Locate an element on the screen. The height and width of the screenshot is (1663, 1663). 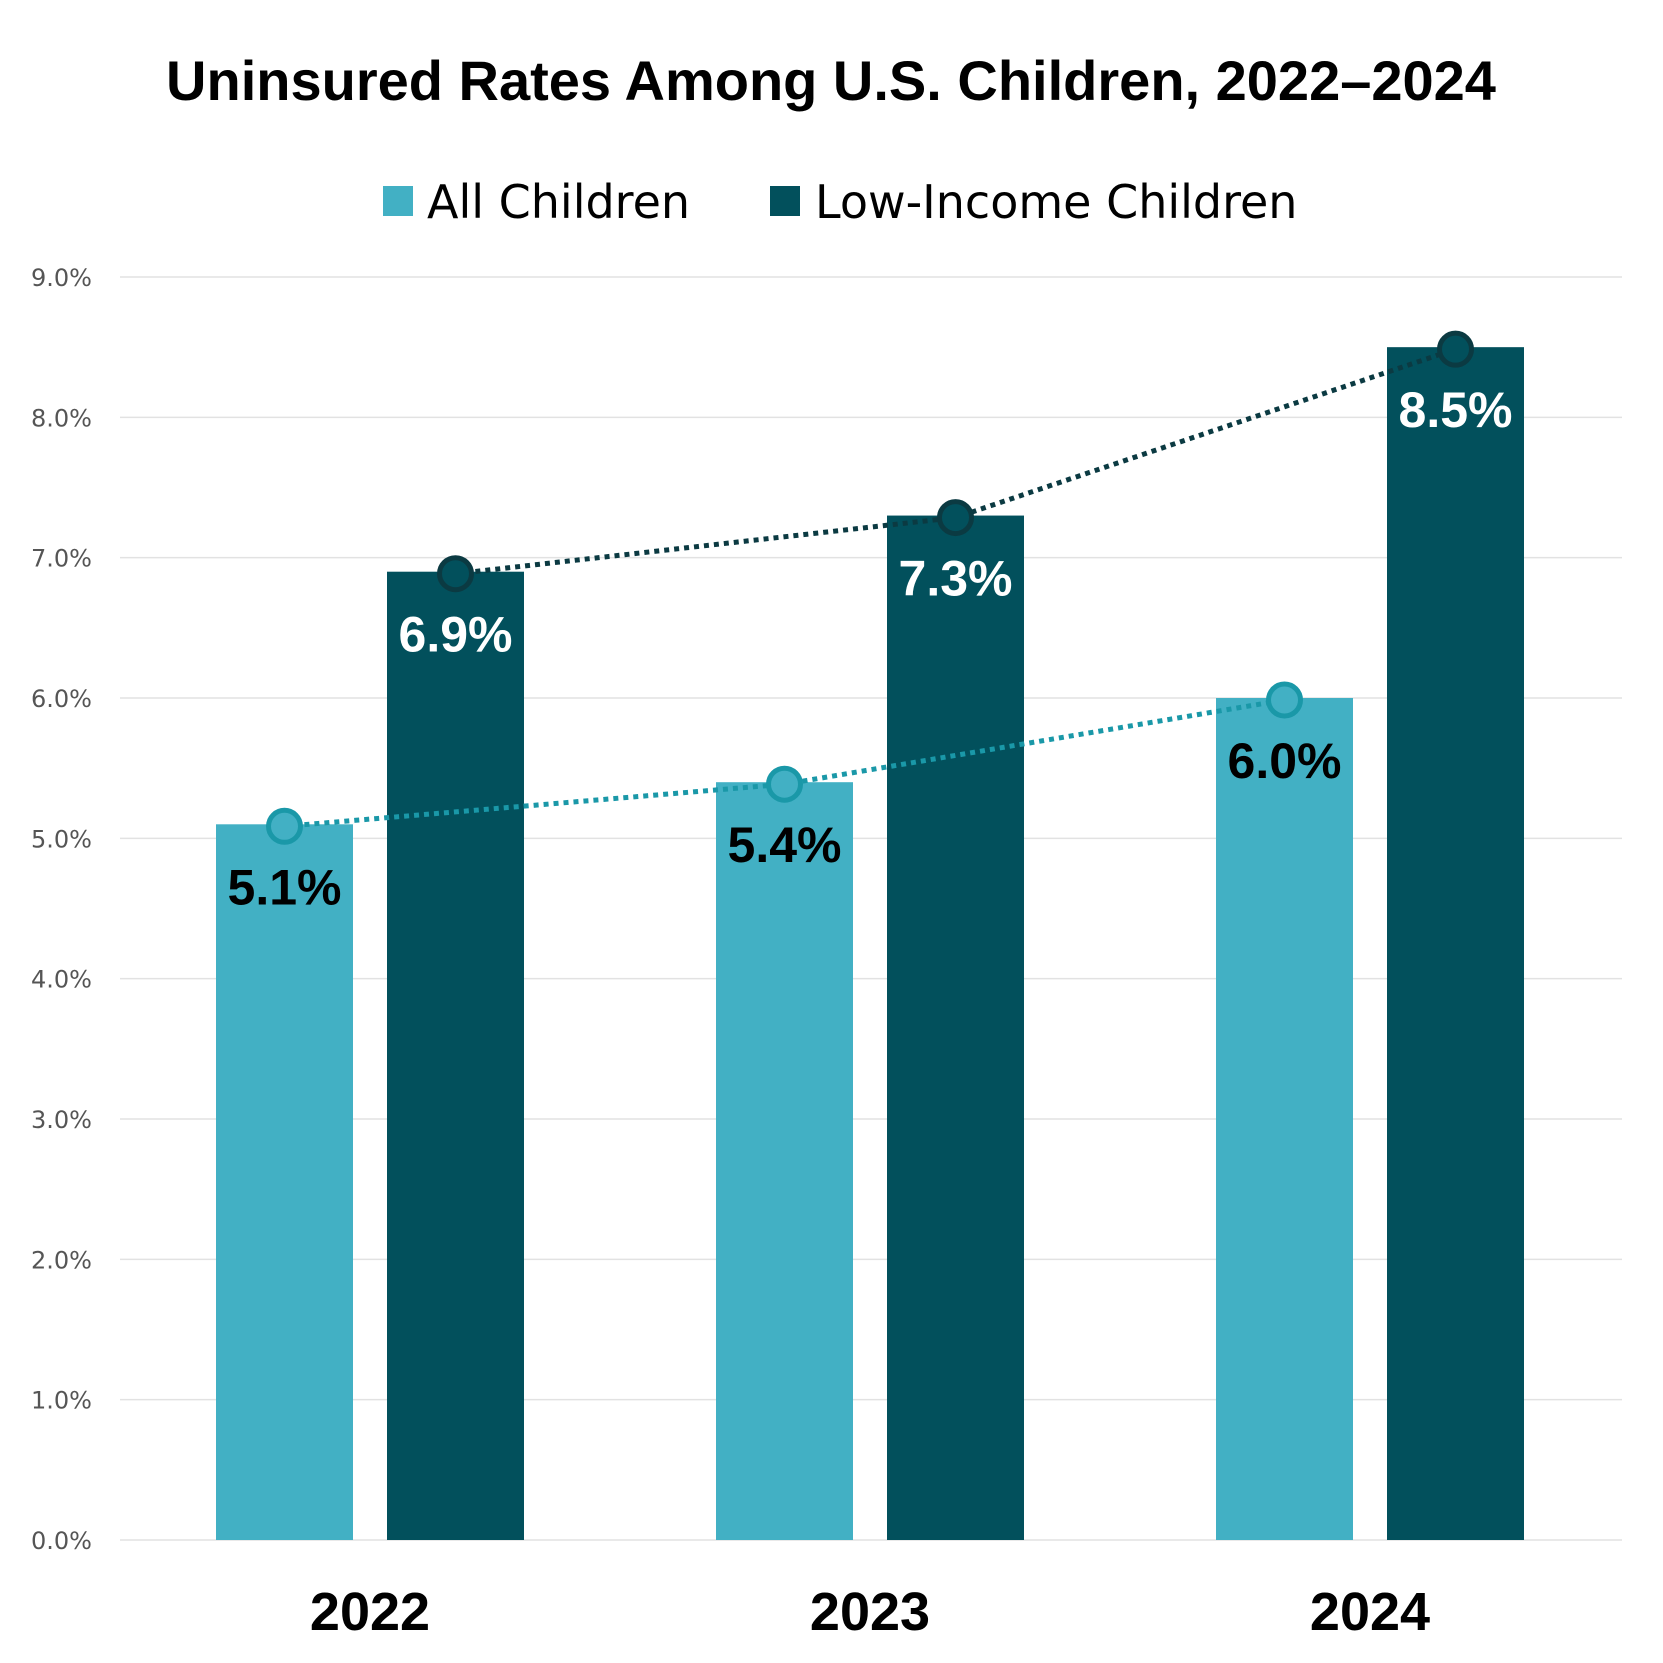
bar-0-2024 is located at coordinates (1284, 1119).